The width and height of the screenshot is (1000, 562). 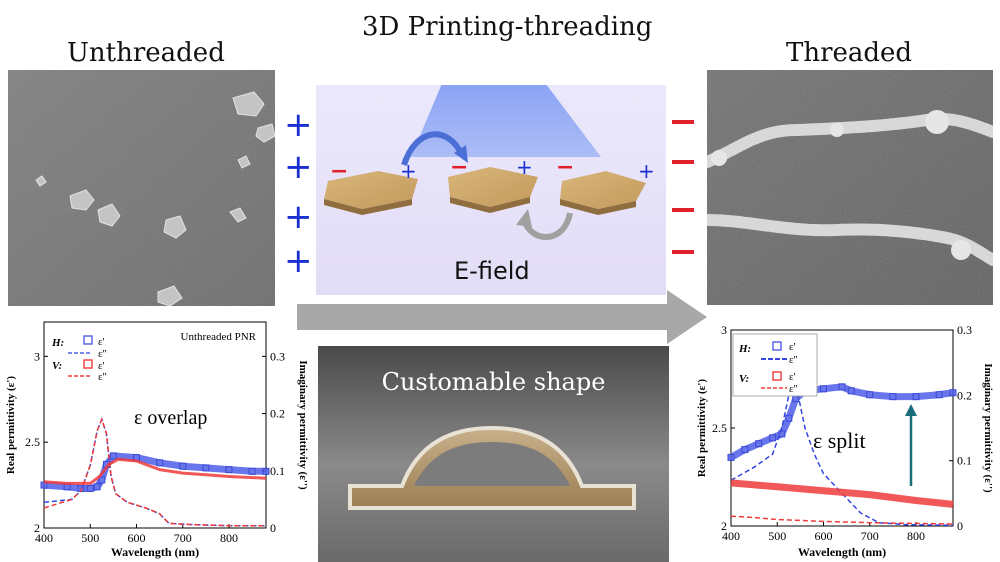 I want to click on flake-middle, so click(x=493, y=190).